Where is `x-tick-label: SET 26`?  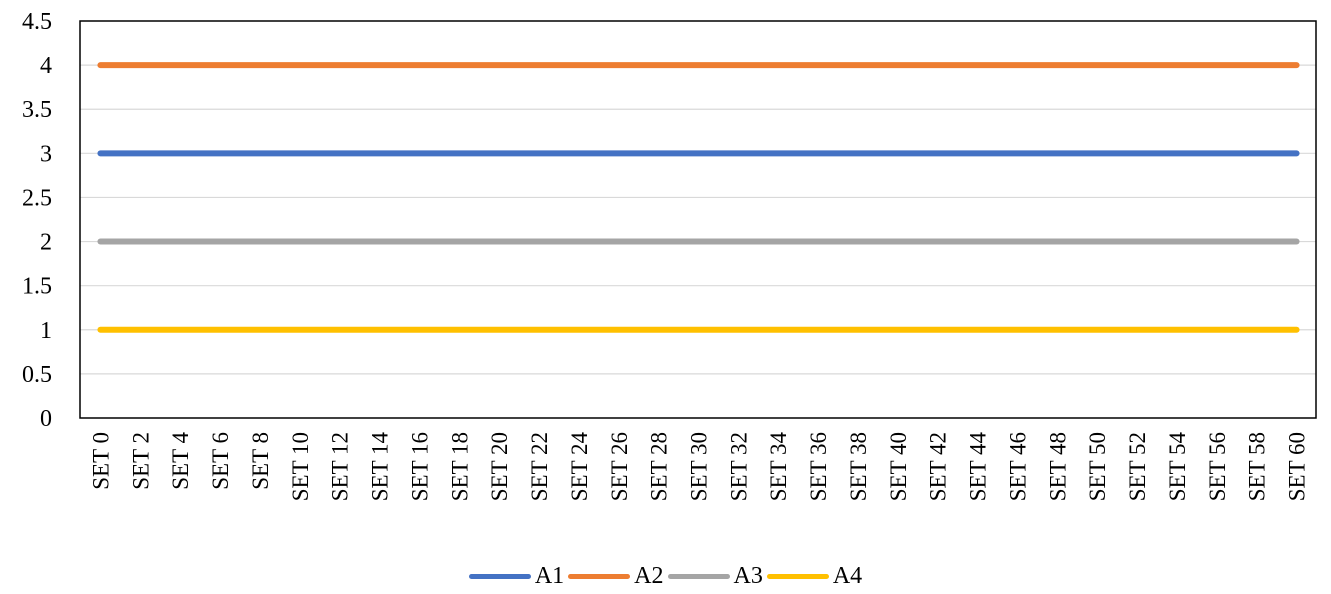 x-tick-label: SET 26 is located at coordinates (619, 466).